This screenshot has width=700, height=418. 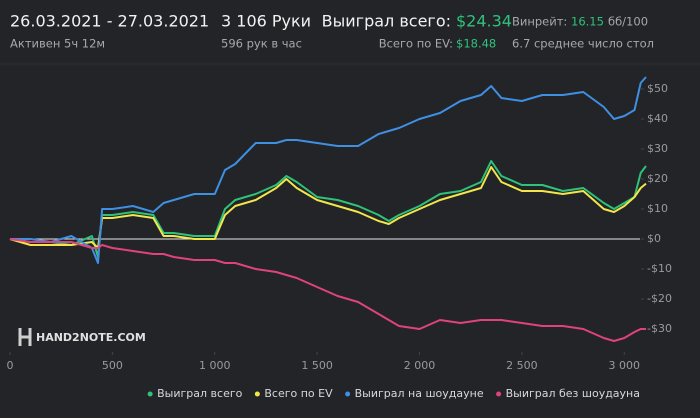 What do you see at coordinates (112, 365) in the screenshot?
I see `x-tick-label: 500` at bounding box center [112, 365].